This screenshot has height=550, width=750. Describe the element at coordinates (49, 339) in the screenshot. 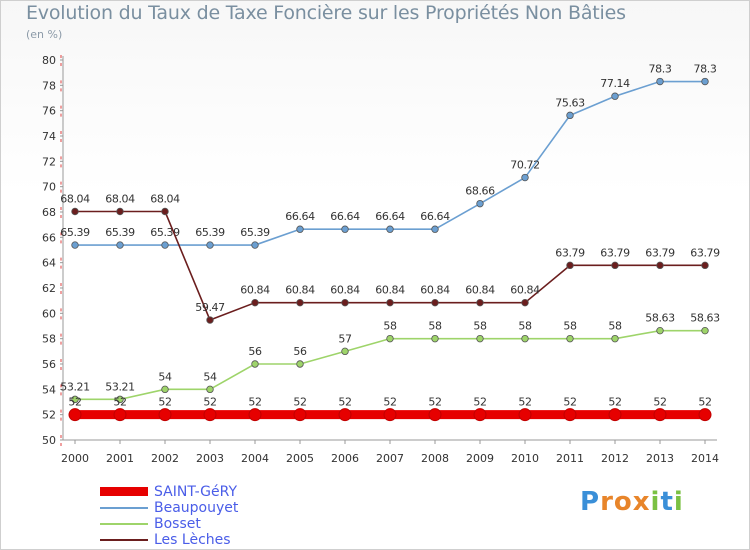

I see `y-tick-label: 58` at that location.